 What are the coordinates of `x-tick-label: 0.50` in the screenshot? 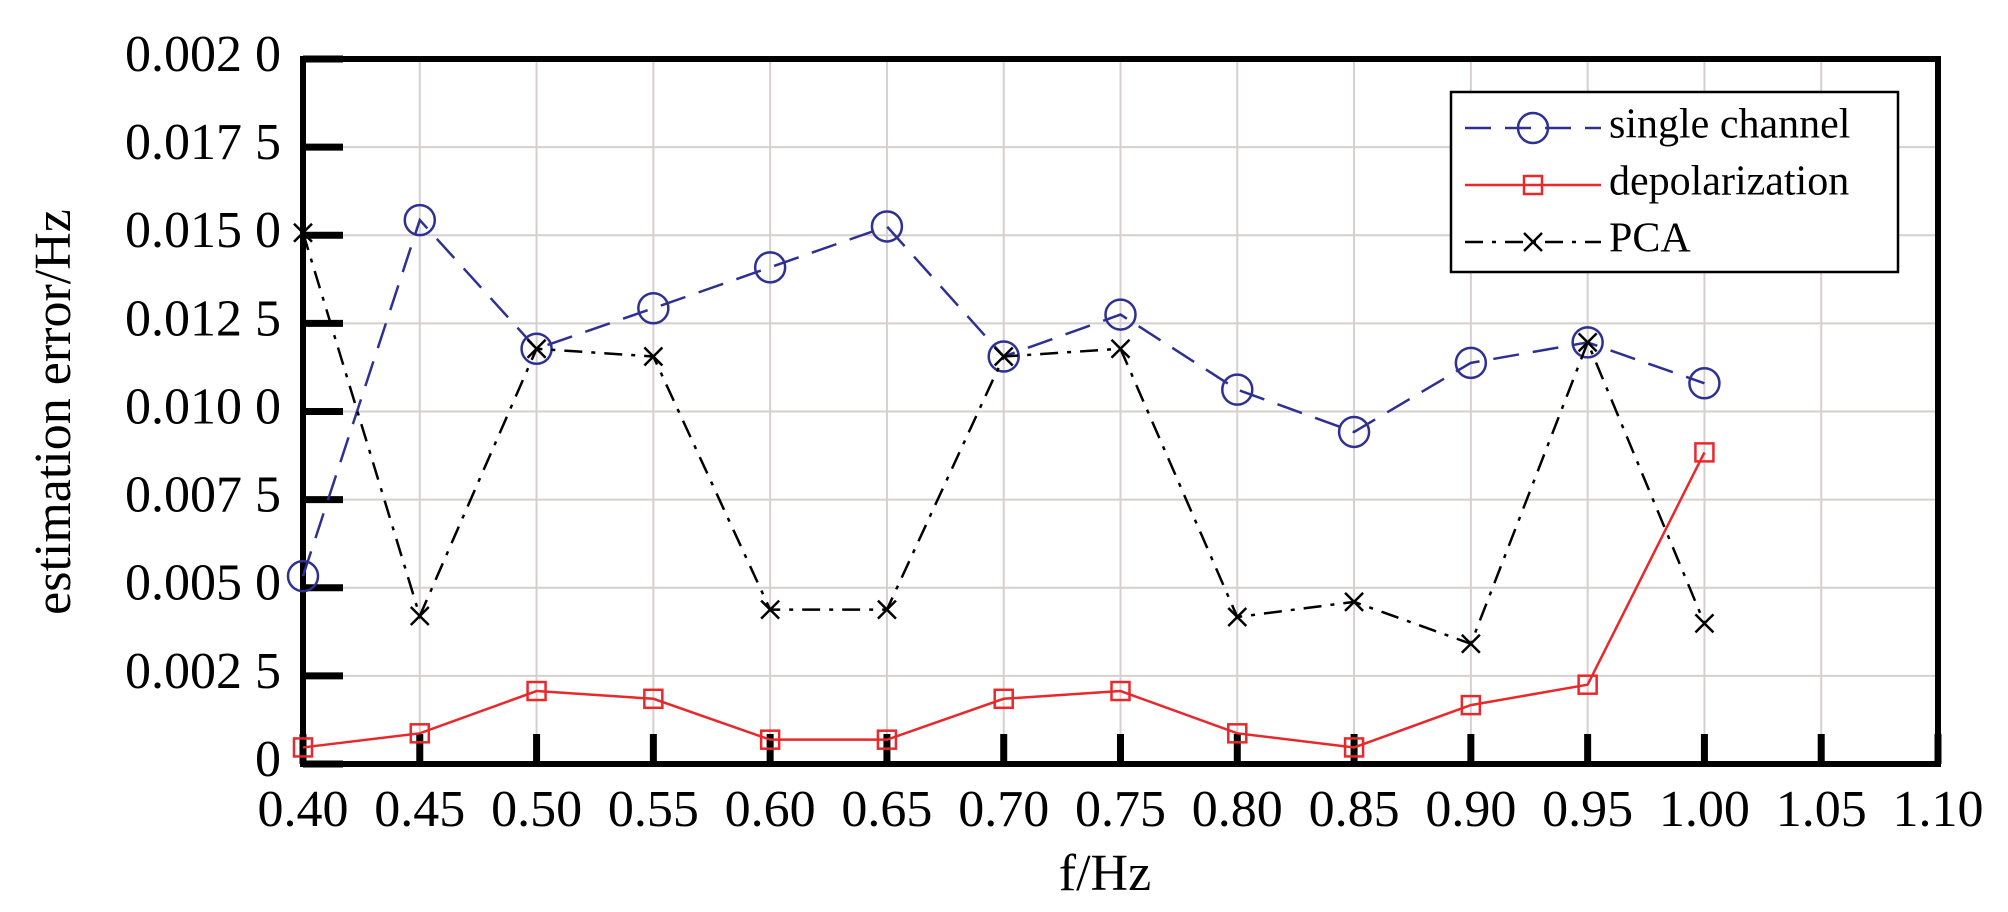 It's located at (536, 809).